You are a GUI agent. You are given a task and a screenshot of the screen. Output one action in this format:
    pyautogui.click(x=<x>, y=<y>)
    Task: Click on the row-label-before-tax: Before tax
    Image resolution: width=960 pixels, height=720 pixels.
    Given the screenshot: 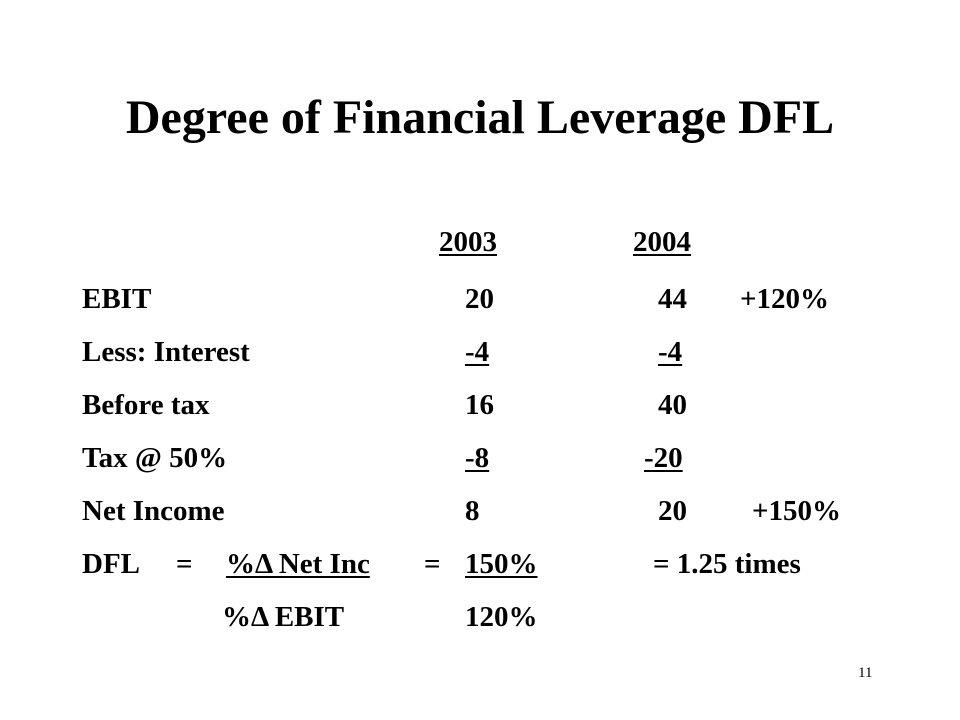 What is the action you would take?
    pyautogui.click(x=146, y=405)
    